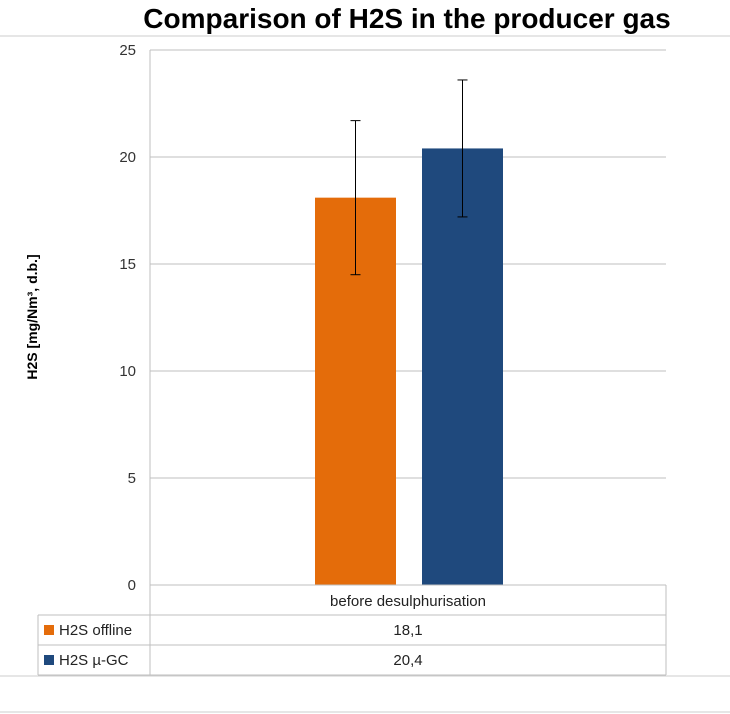 The height and width of the screenshot is (714, 730). I want to click on y-tick-label: 25, so click(127, 50).